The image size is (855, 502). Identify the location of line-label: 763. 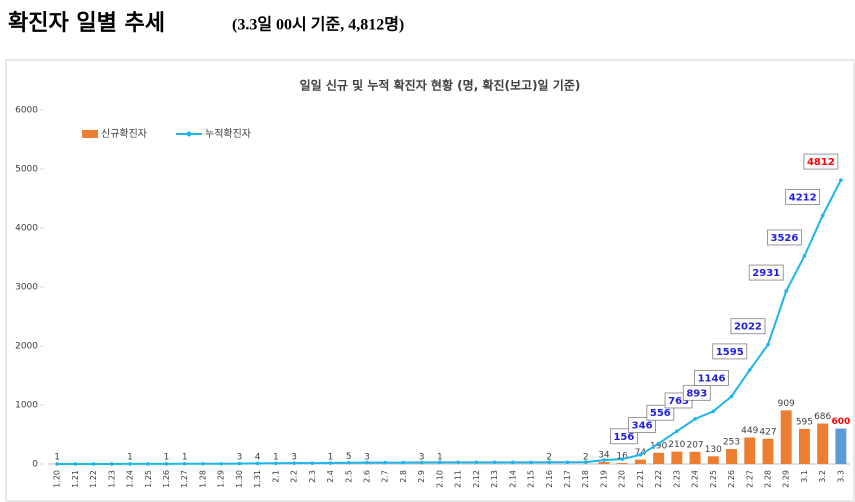
(678, 401).